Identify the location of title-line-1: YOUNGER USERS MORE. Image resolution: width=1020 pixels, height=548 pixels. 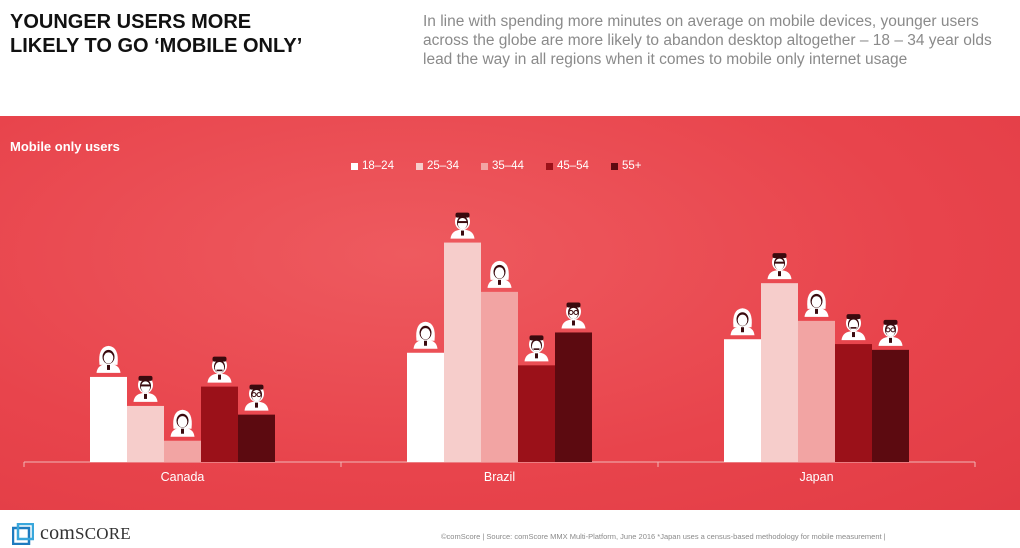
(131, 22).